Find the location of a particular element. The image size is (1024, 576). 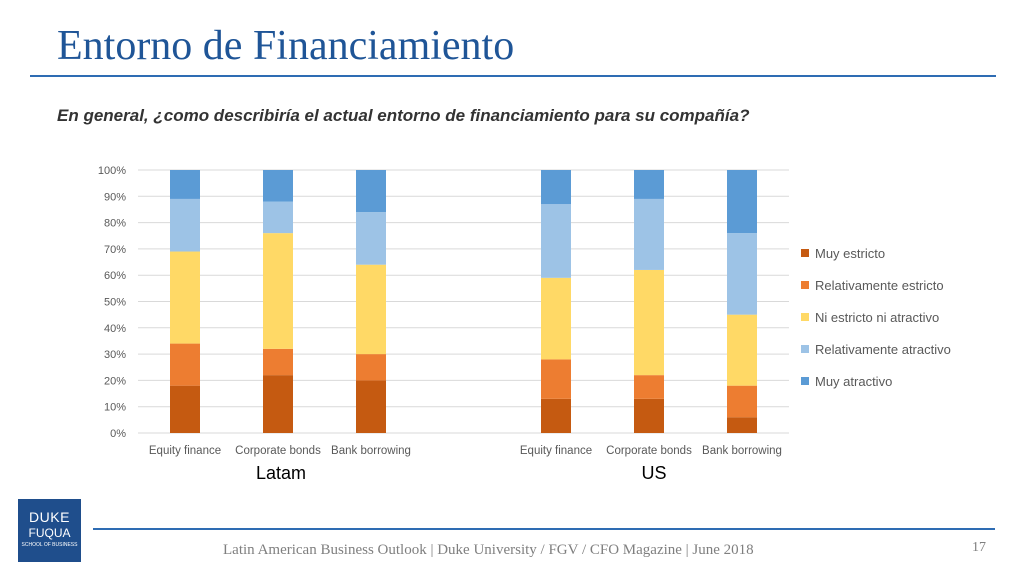

y-tick-label: 60% is located at coordinates (115, 276).